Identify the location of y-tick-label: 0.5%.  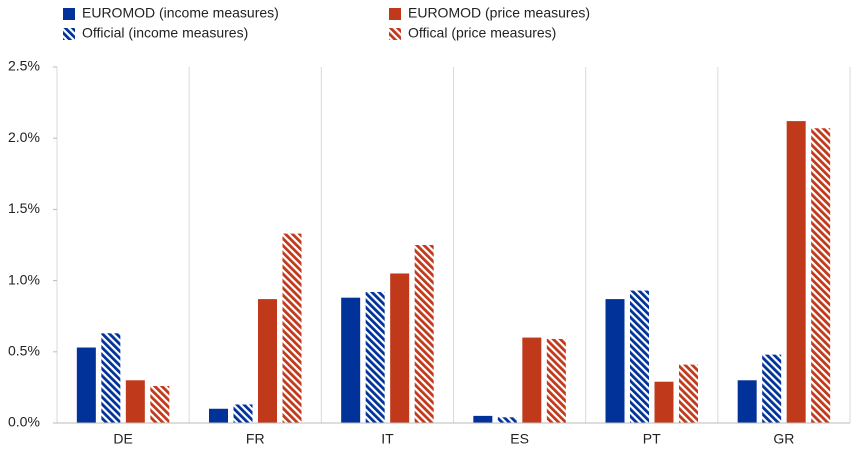
(24, 351).